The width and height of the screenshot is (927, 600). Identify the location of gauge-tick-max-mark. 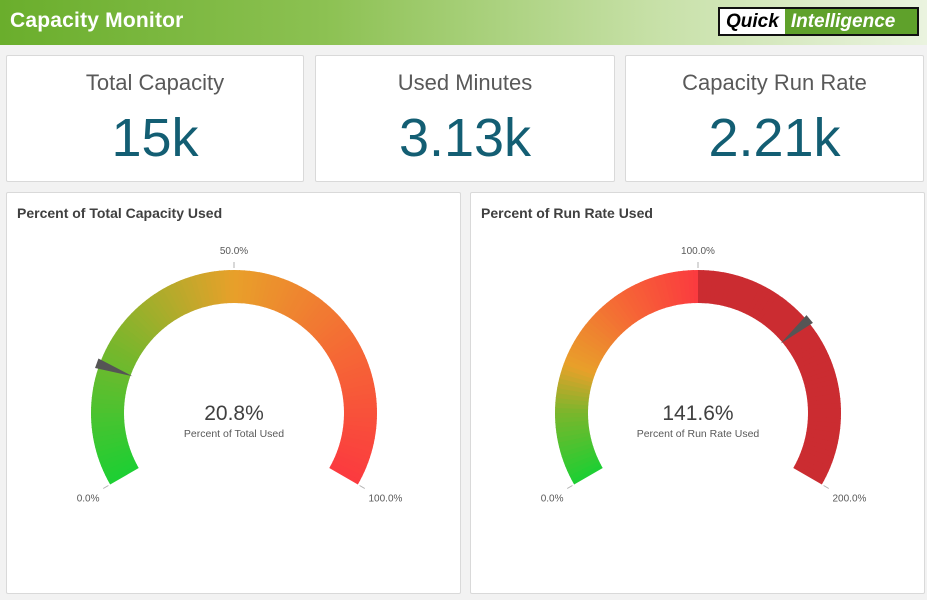
(826, 487).